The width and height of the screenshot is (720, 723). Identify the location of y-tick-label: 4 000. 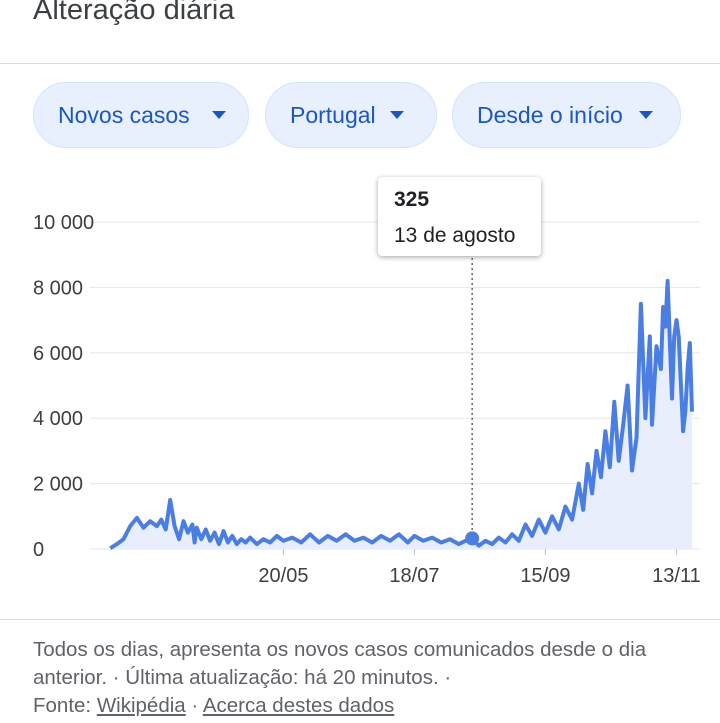
(58, 419).